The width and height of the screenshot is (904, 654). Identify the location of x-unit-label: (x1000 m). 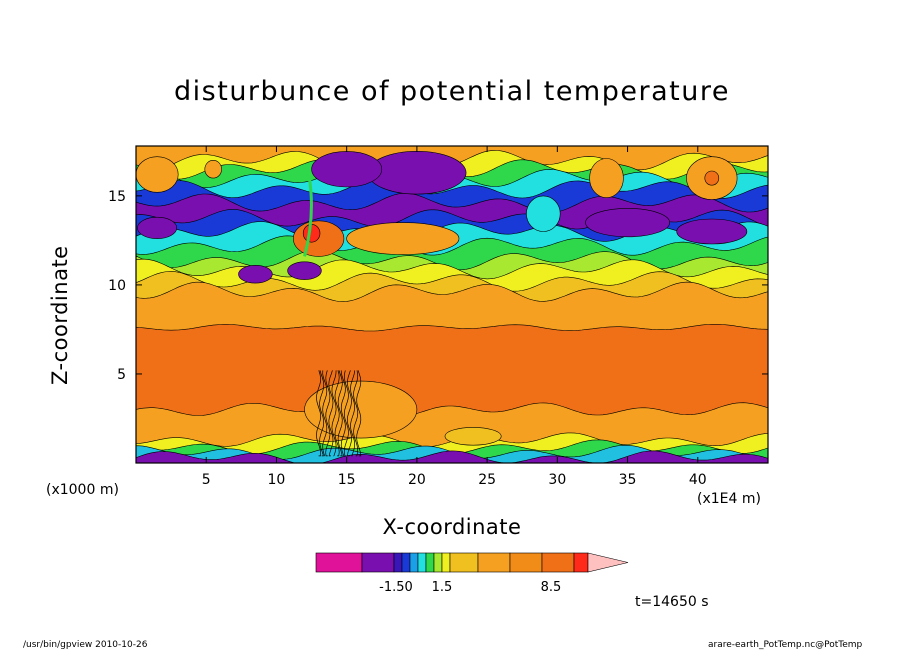
(82, 490).